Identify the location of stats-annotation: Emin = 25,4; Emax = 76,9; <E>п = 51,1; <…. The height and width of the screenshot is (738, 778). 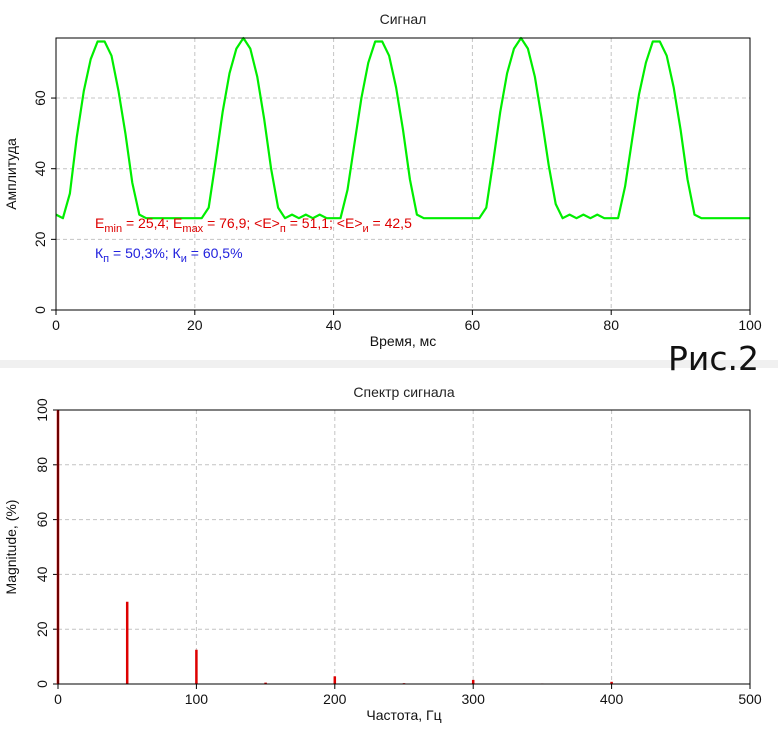
(253, 225).